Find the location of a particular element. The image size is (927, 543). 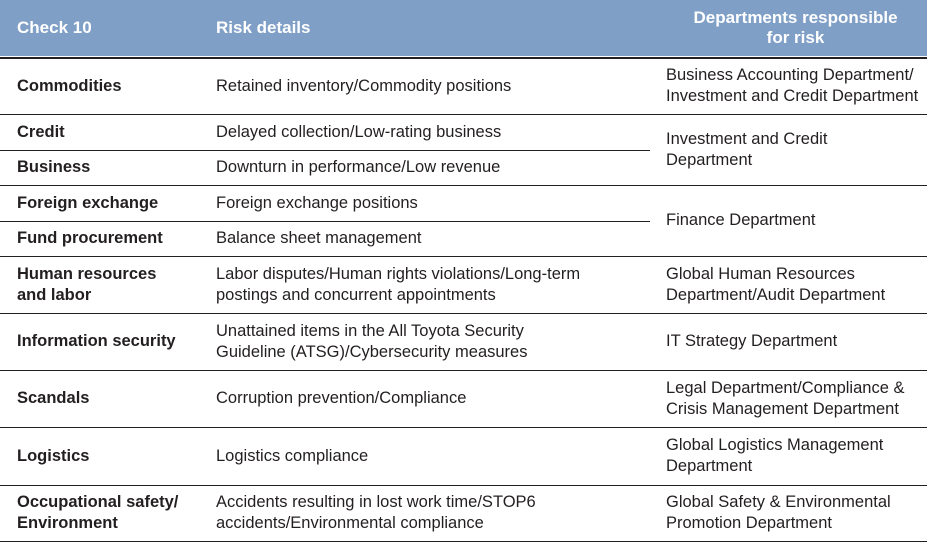

row-category: Credit is located at coordinates (41, 131).